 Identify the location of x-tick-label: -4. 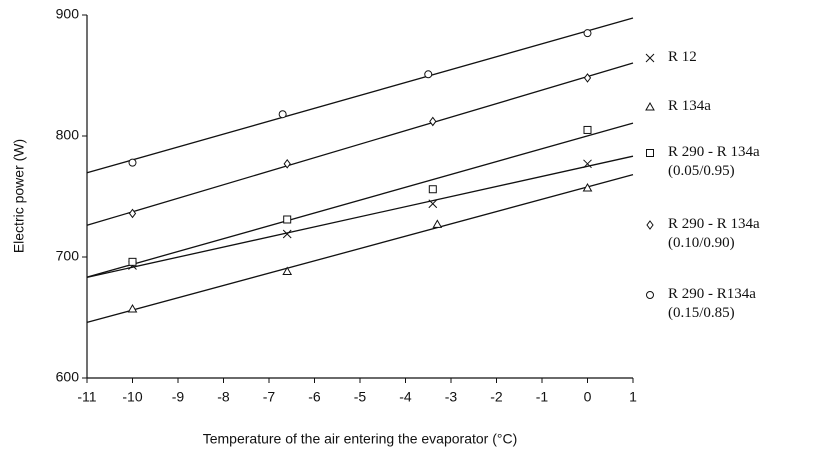
(405, 397).